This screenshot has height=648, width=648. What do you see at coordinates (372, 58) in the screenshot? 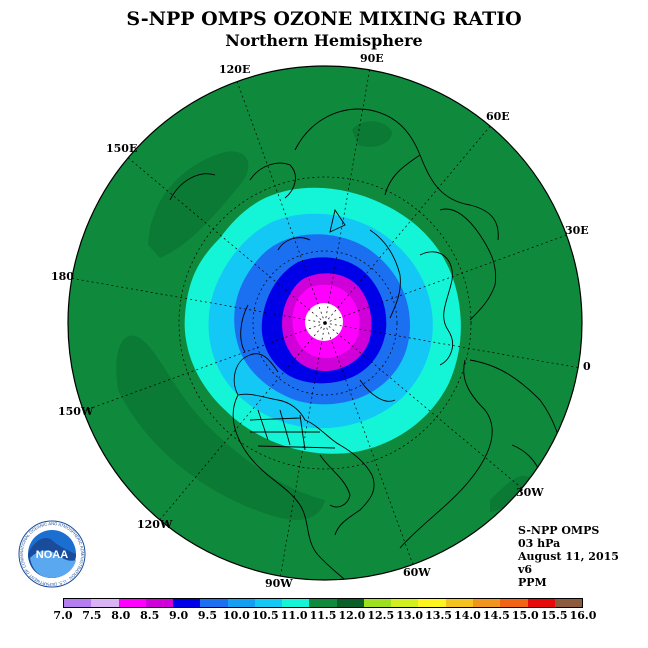
I see `longitude-label: 90E` at bounding box center [372, 58].